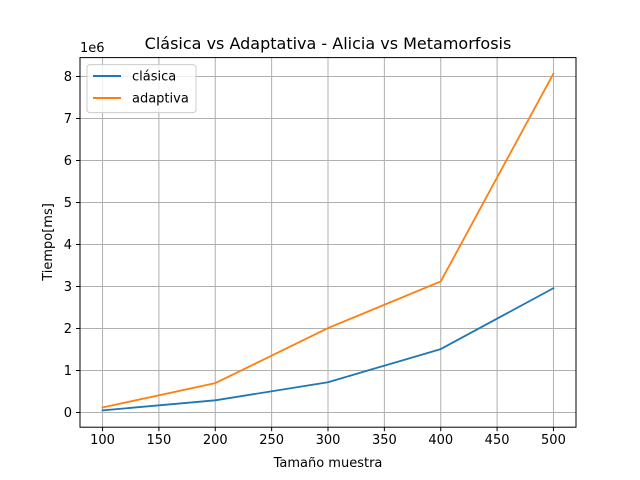  Describe the element at coordinates (68, 203) in the screenshot. I see `y-tick-label: 5` at that location.